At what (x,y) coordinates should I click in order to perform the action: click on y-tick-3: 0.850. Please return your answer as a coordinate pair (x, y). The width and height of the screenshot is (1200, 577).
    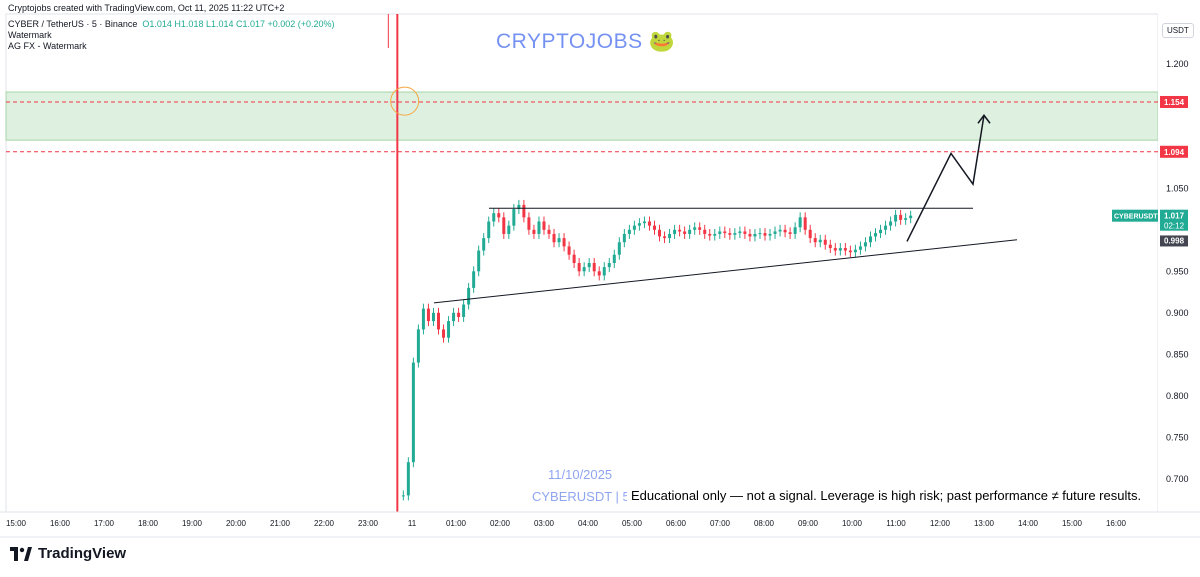
    Looking at the image, I should click on (1177, 354).